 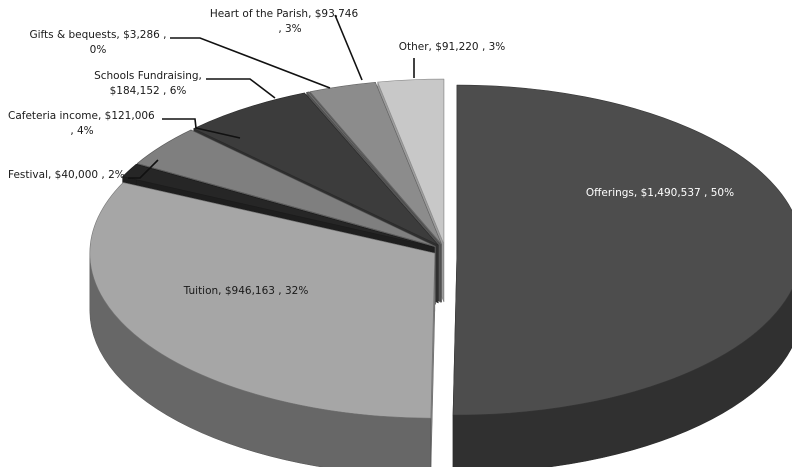 I want to click on slice-label-schools-line2: $184,152 , 6%, so click(x=148, y=91).